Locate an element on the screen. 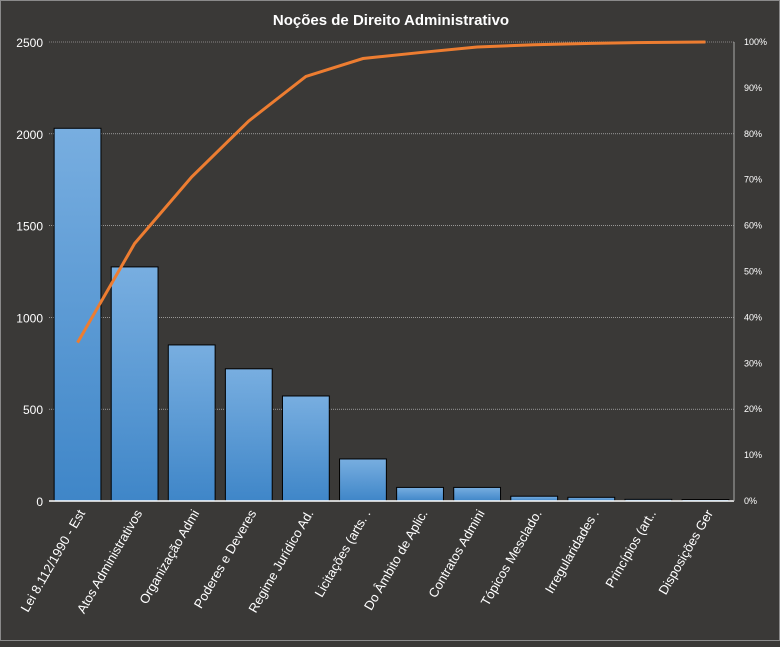 This screenshot has width=780, height=647. x-tick-label: Regime Jurídico Ad. is located at coordinates (280, 561).